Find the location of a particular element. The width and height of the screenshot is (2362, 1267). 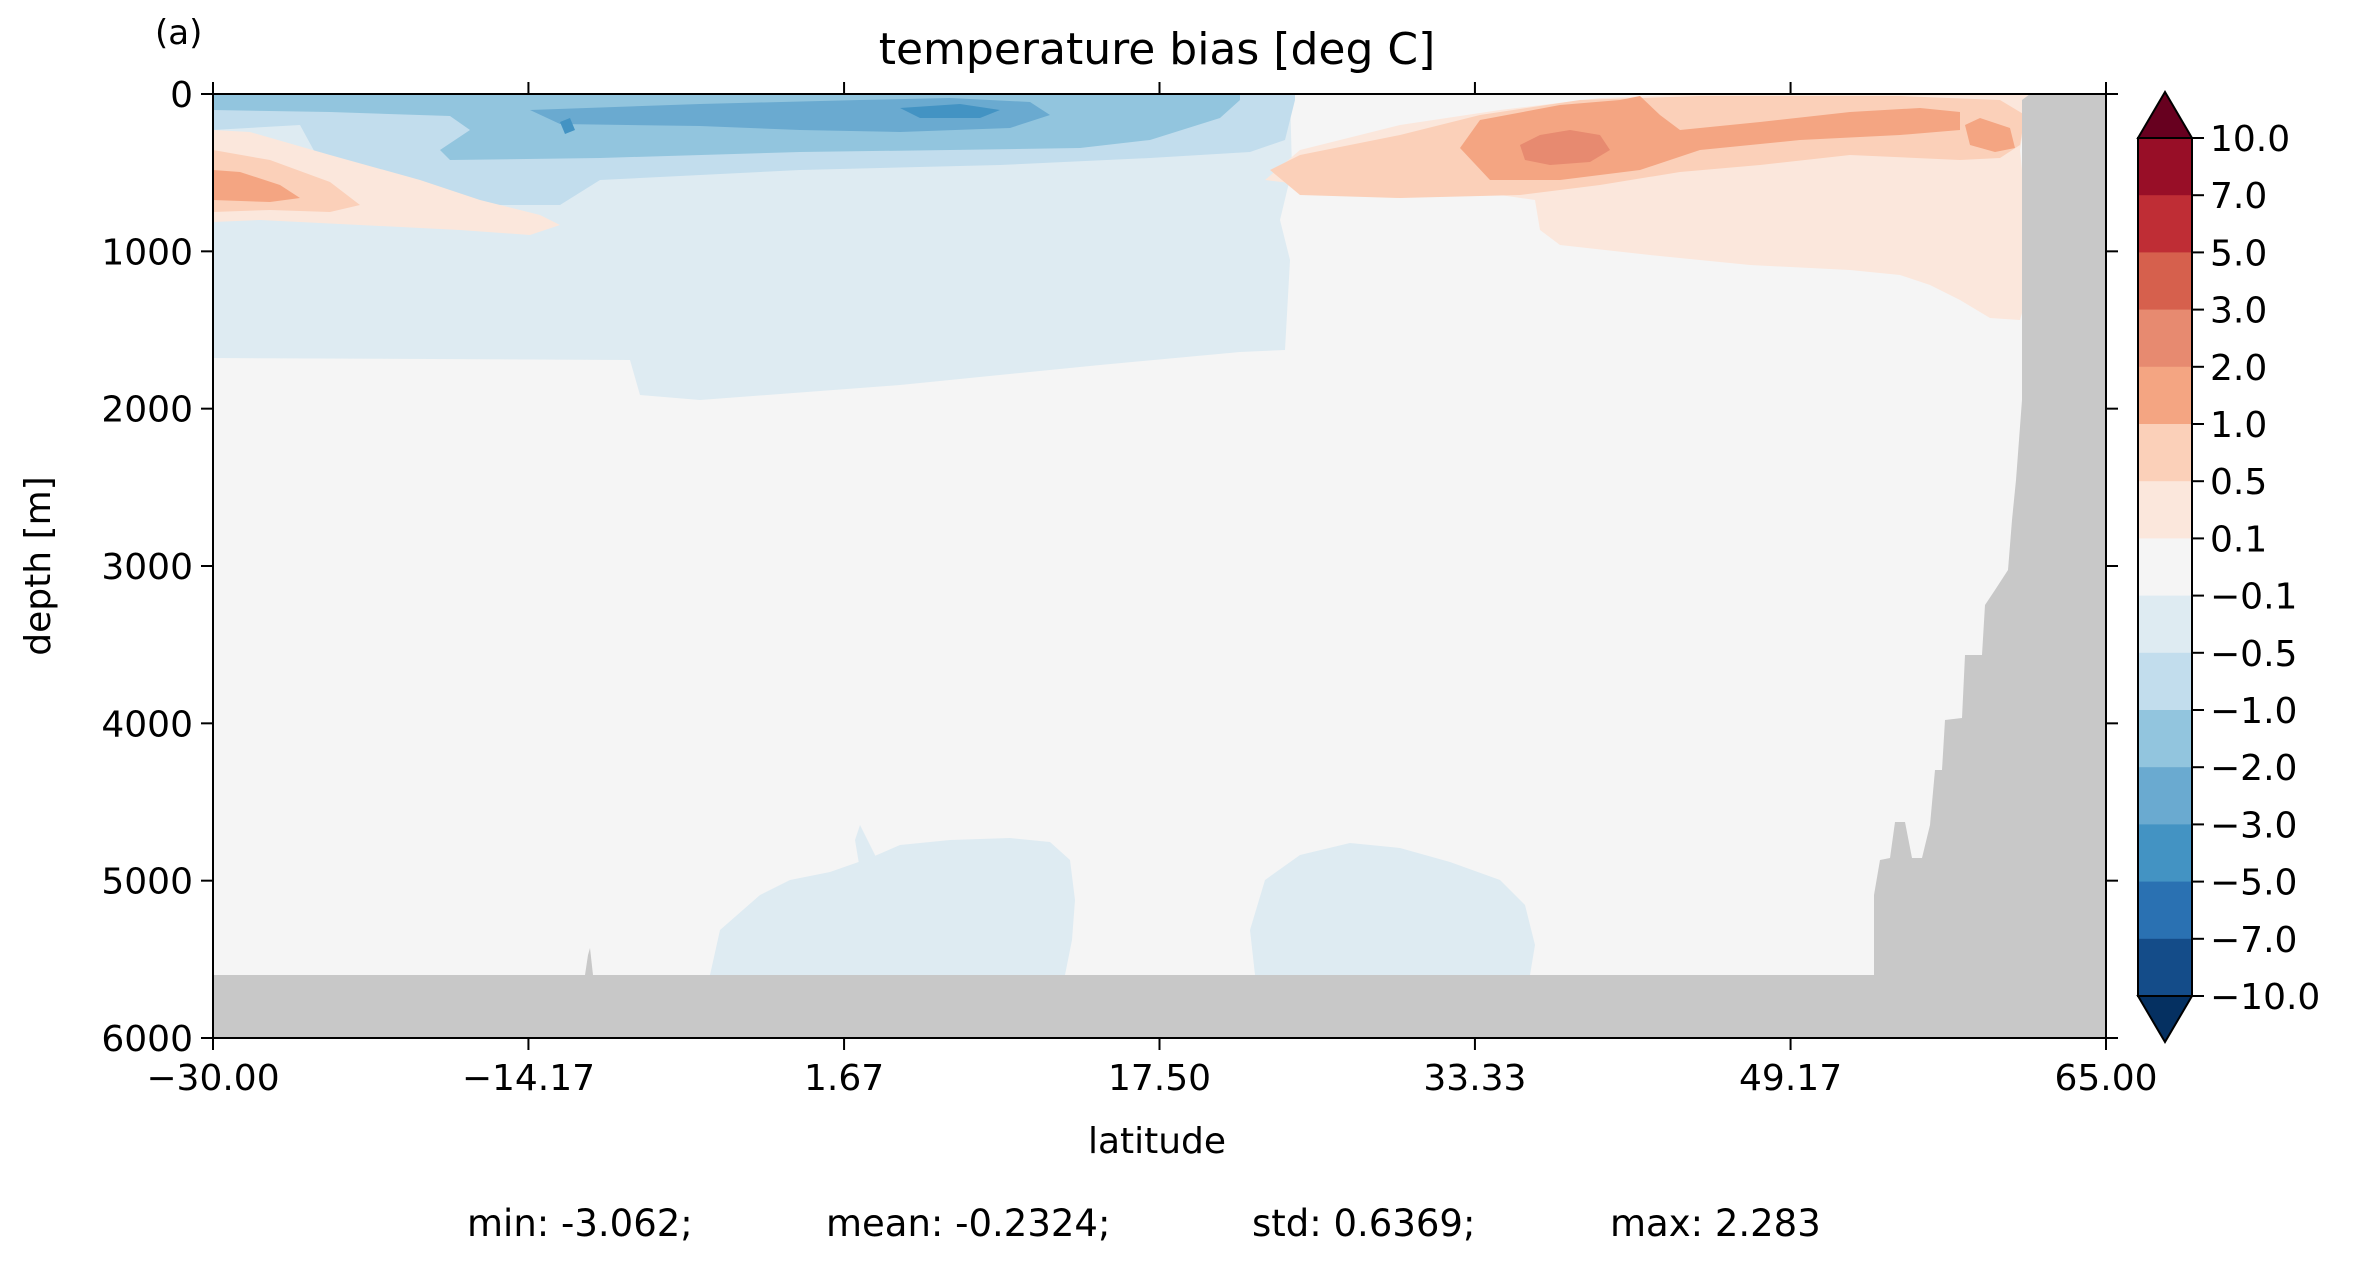

colorbar-tick-label: −3.0 is located at coordinates (2253, 825).